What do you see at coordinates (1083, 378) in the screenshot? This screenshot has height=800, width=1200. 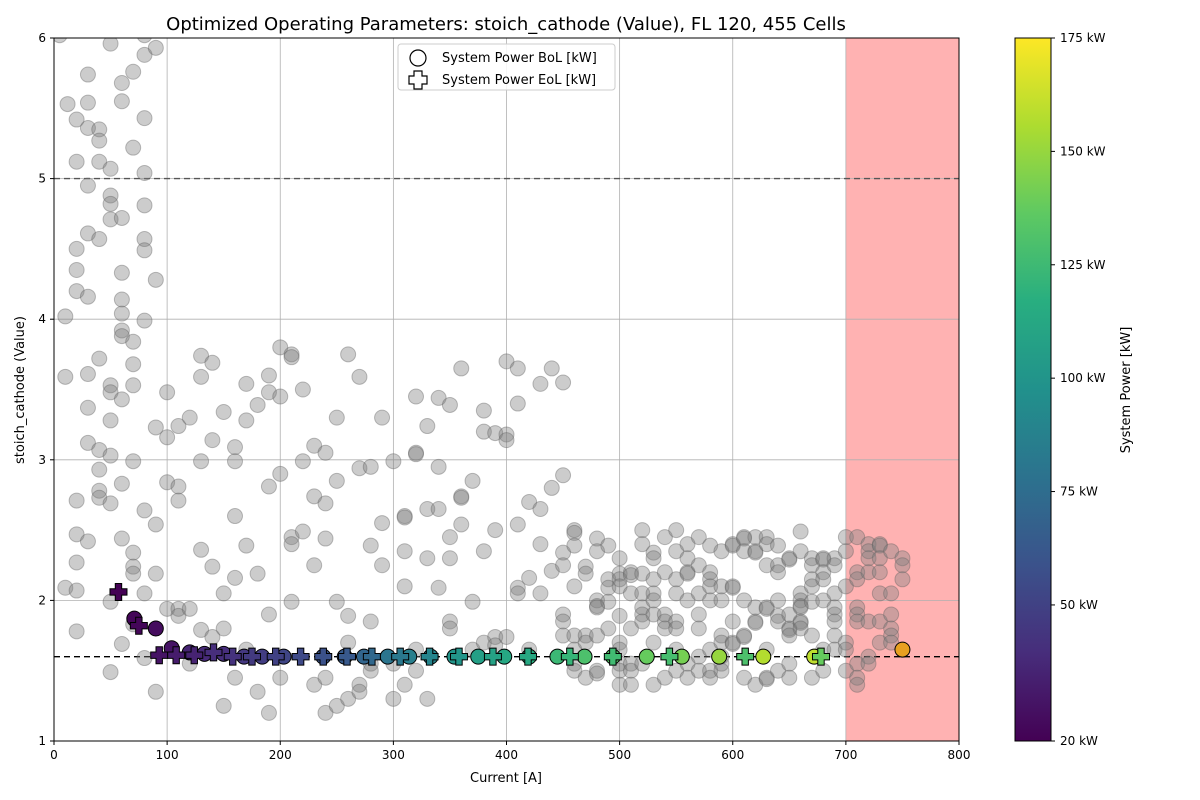 I see `colorbar-tick-label: 100 kW` at bounding box center [1083, 378].